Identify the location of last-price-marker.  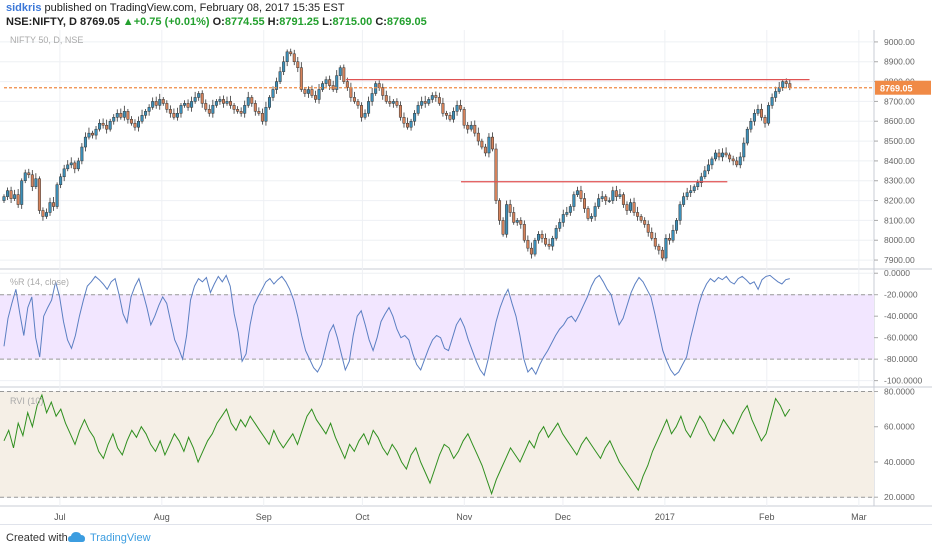
(903, 87).